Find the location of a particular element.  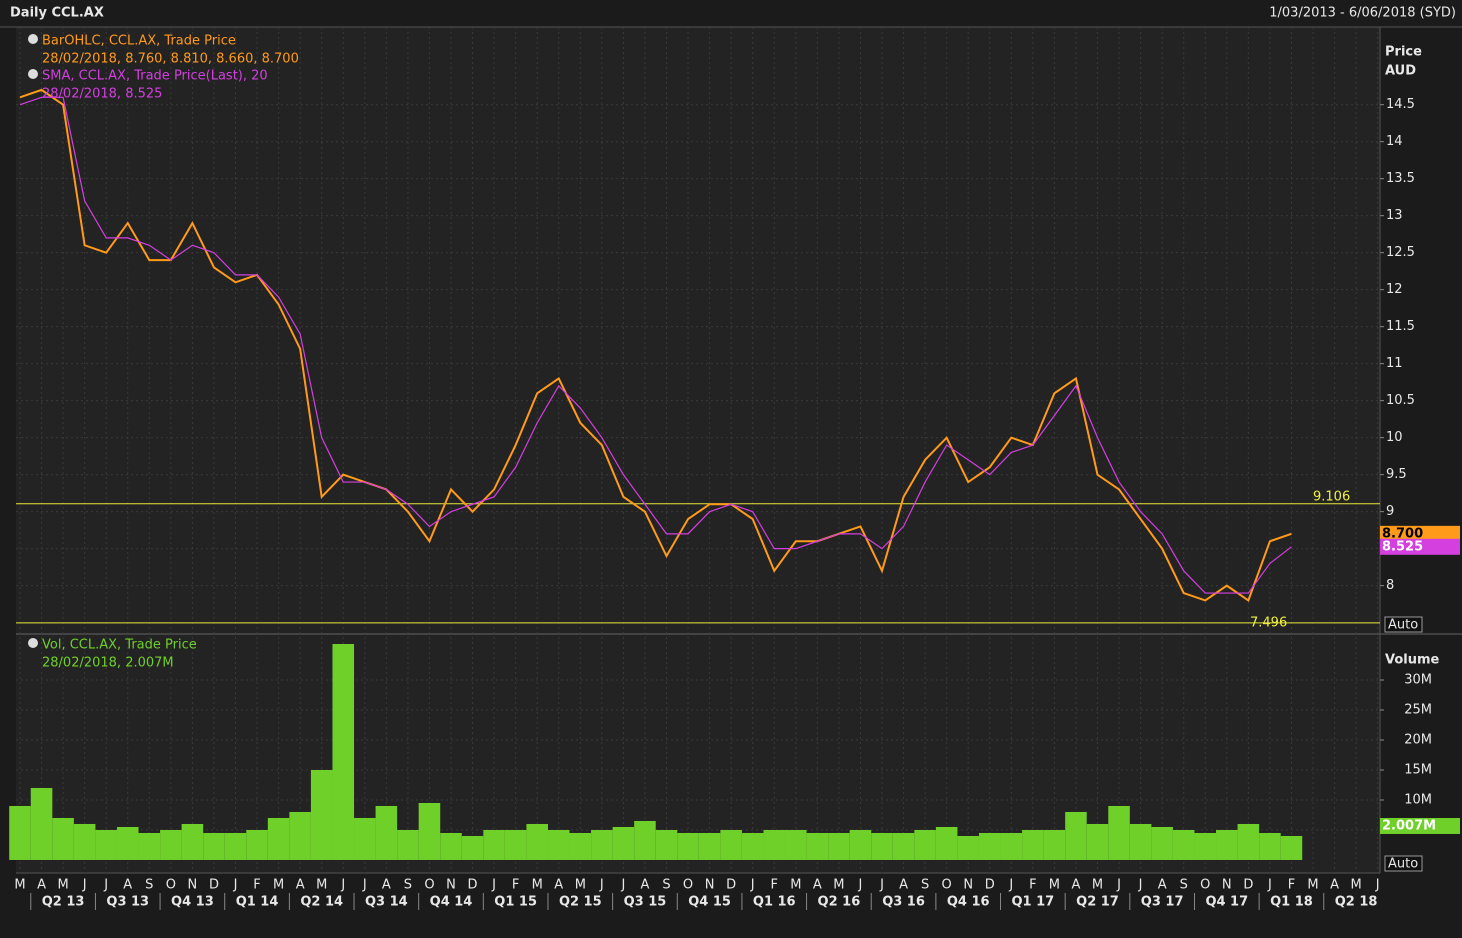

quarter-label: Q2 18 is located at coordinates (1356, 902).